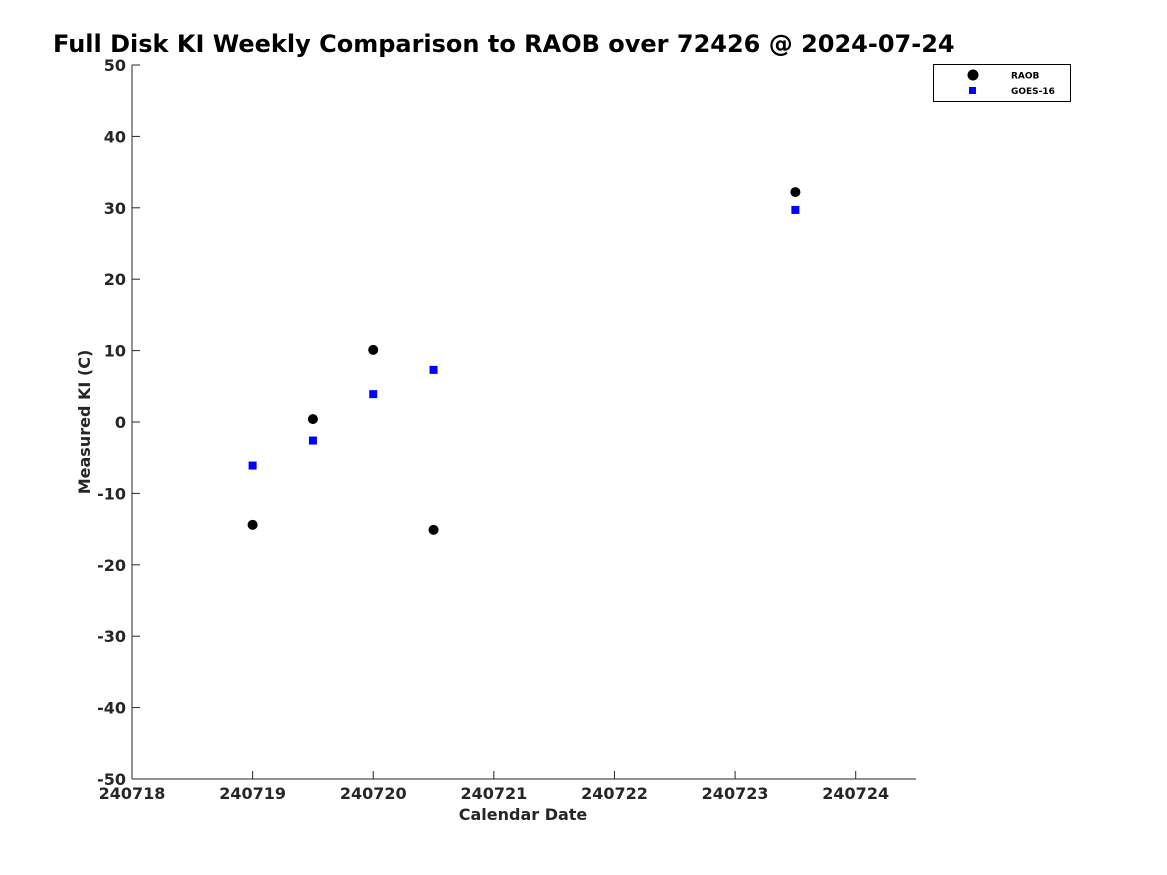 This screenshot has width=1167, height=875. What do you see at coordinates (111, 565) in the screenshot?
I see `y-tick-label: -20` at bounding box center [111, 565].